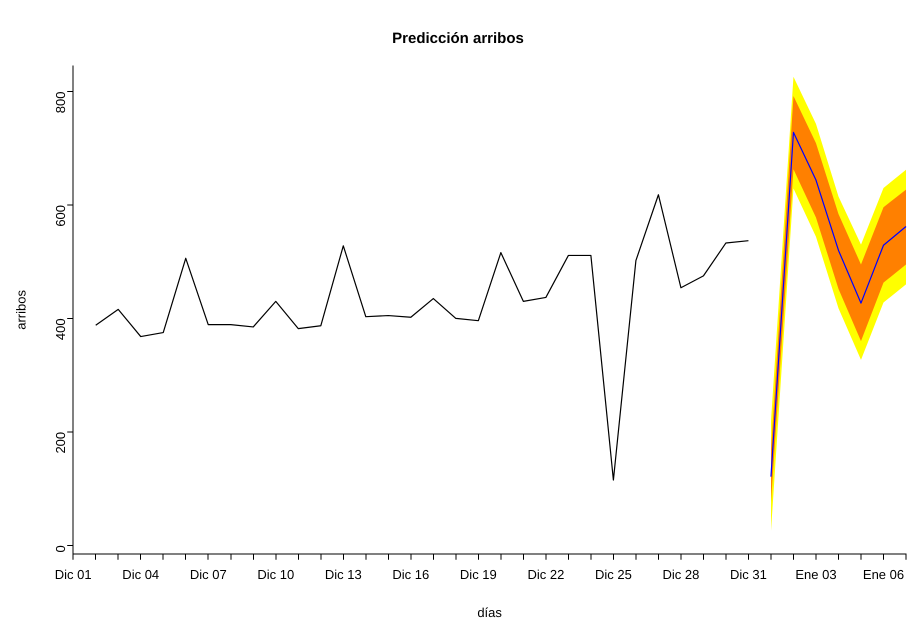  I want to click on x-tick-label: Dic 19, so click(478, 574).